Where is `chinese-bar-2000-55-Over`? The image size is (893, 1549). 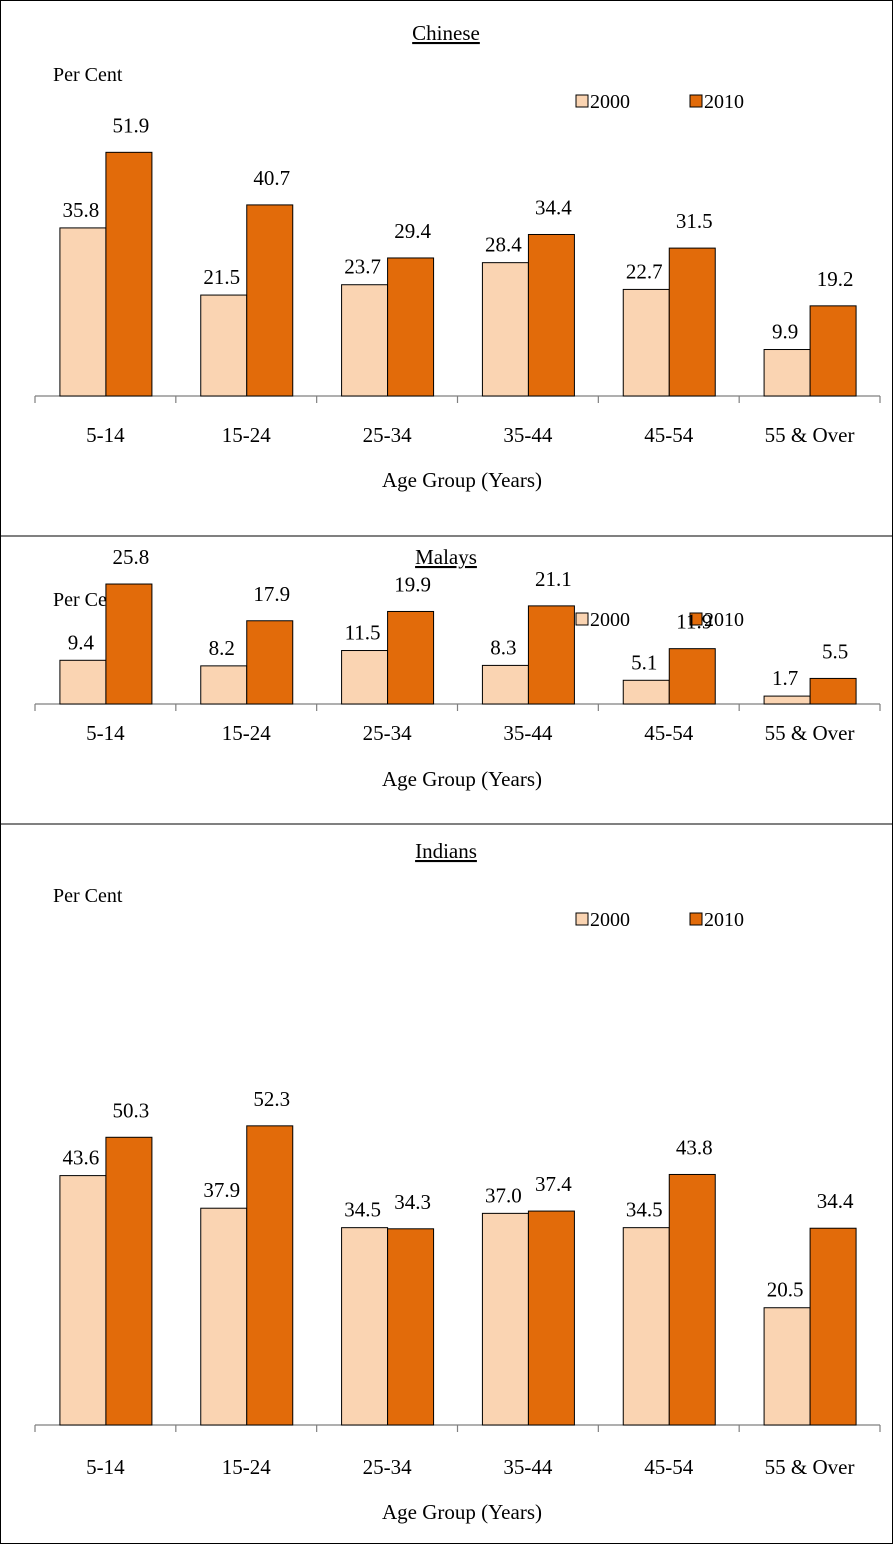
chinese-bar-2000-55-Over is located at coordinates (787, 373).